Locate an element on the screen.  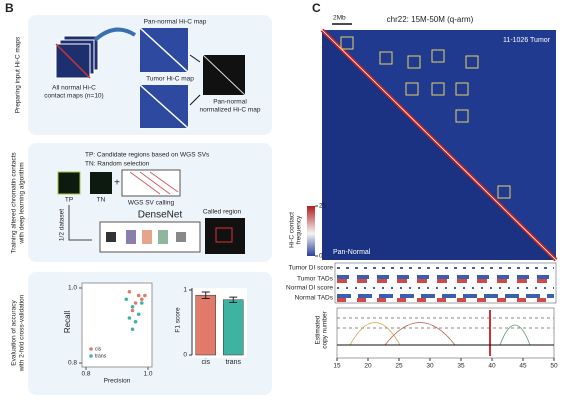
caption: Pan-normal is located at coordinates (230, 102).